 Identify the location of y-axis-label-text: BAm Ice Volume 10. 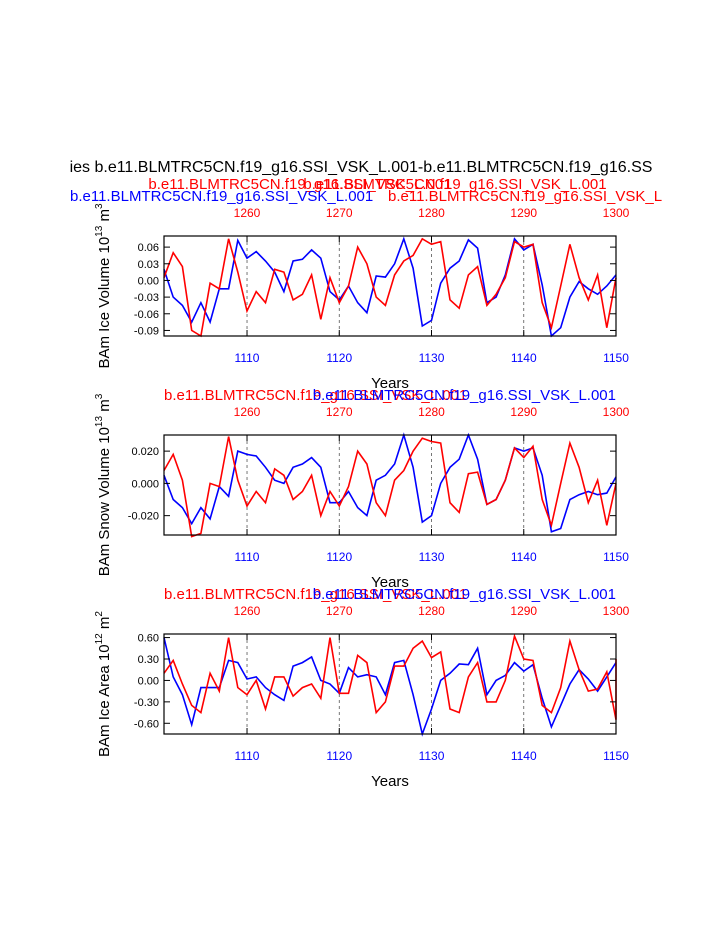
(104, 303).